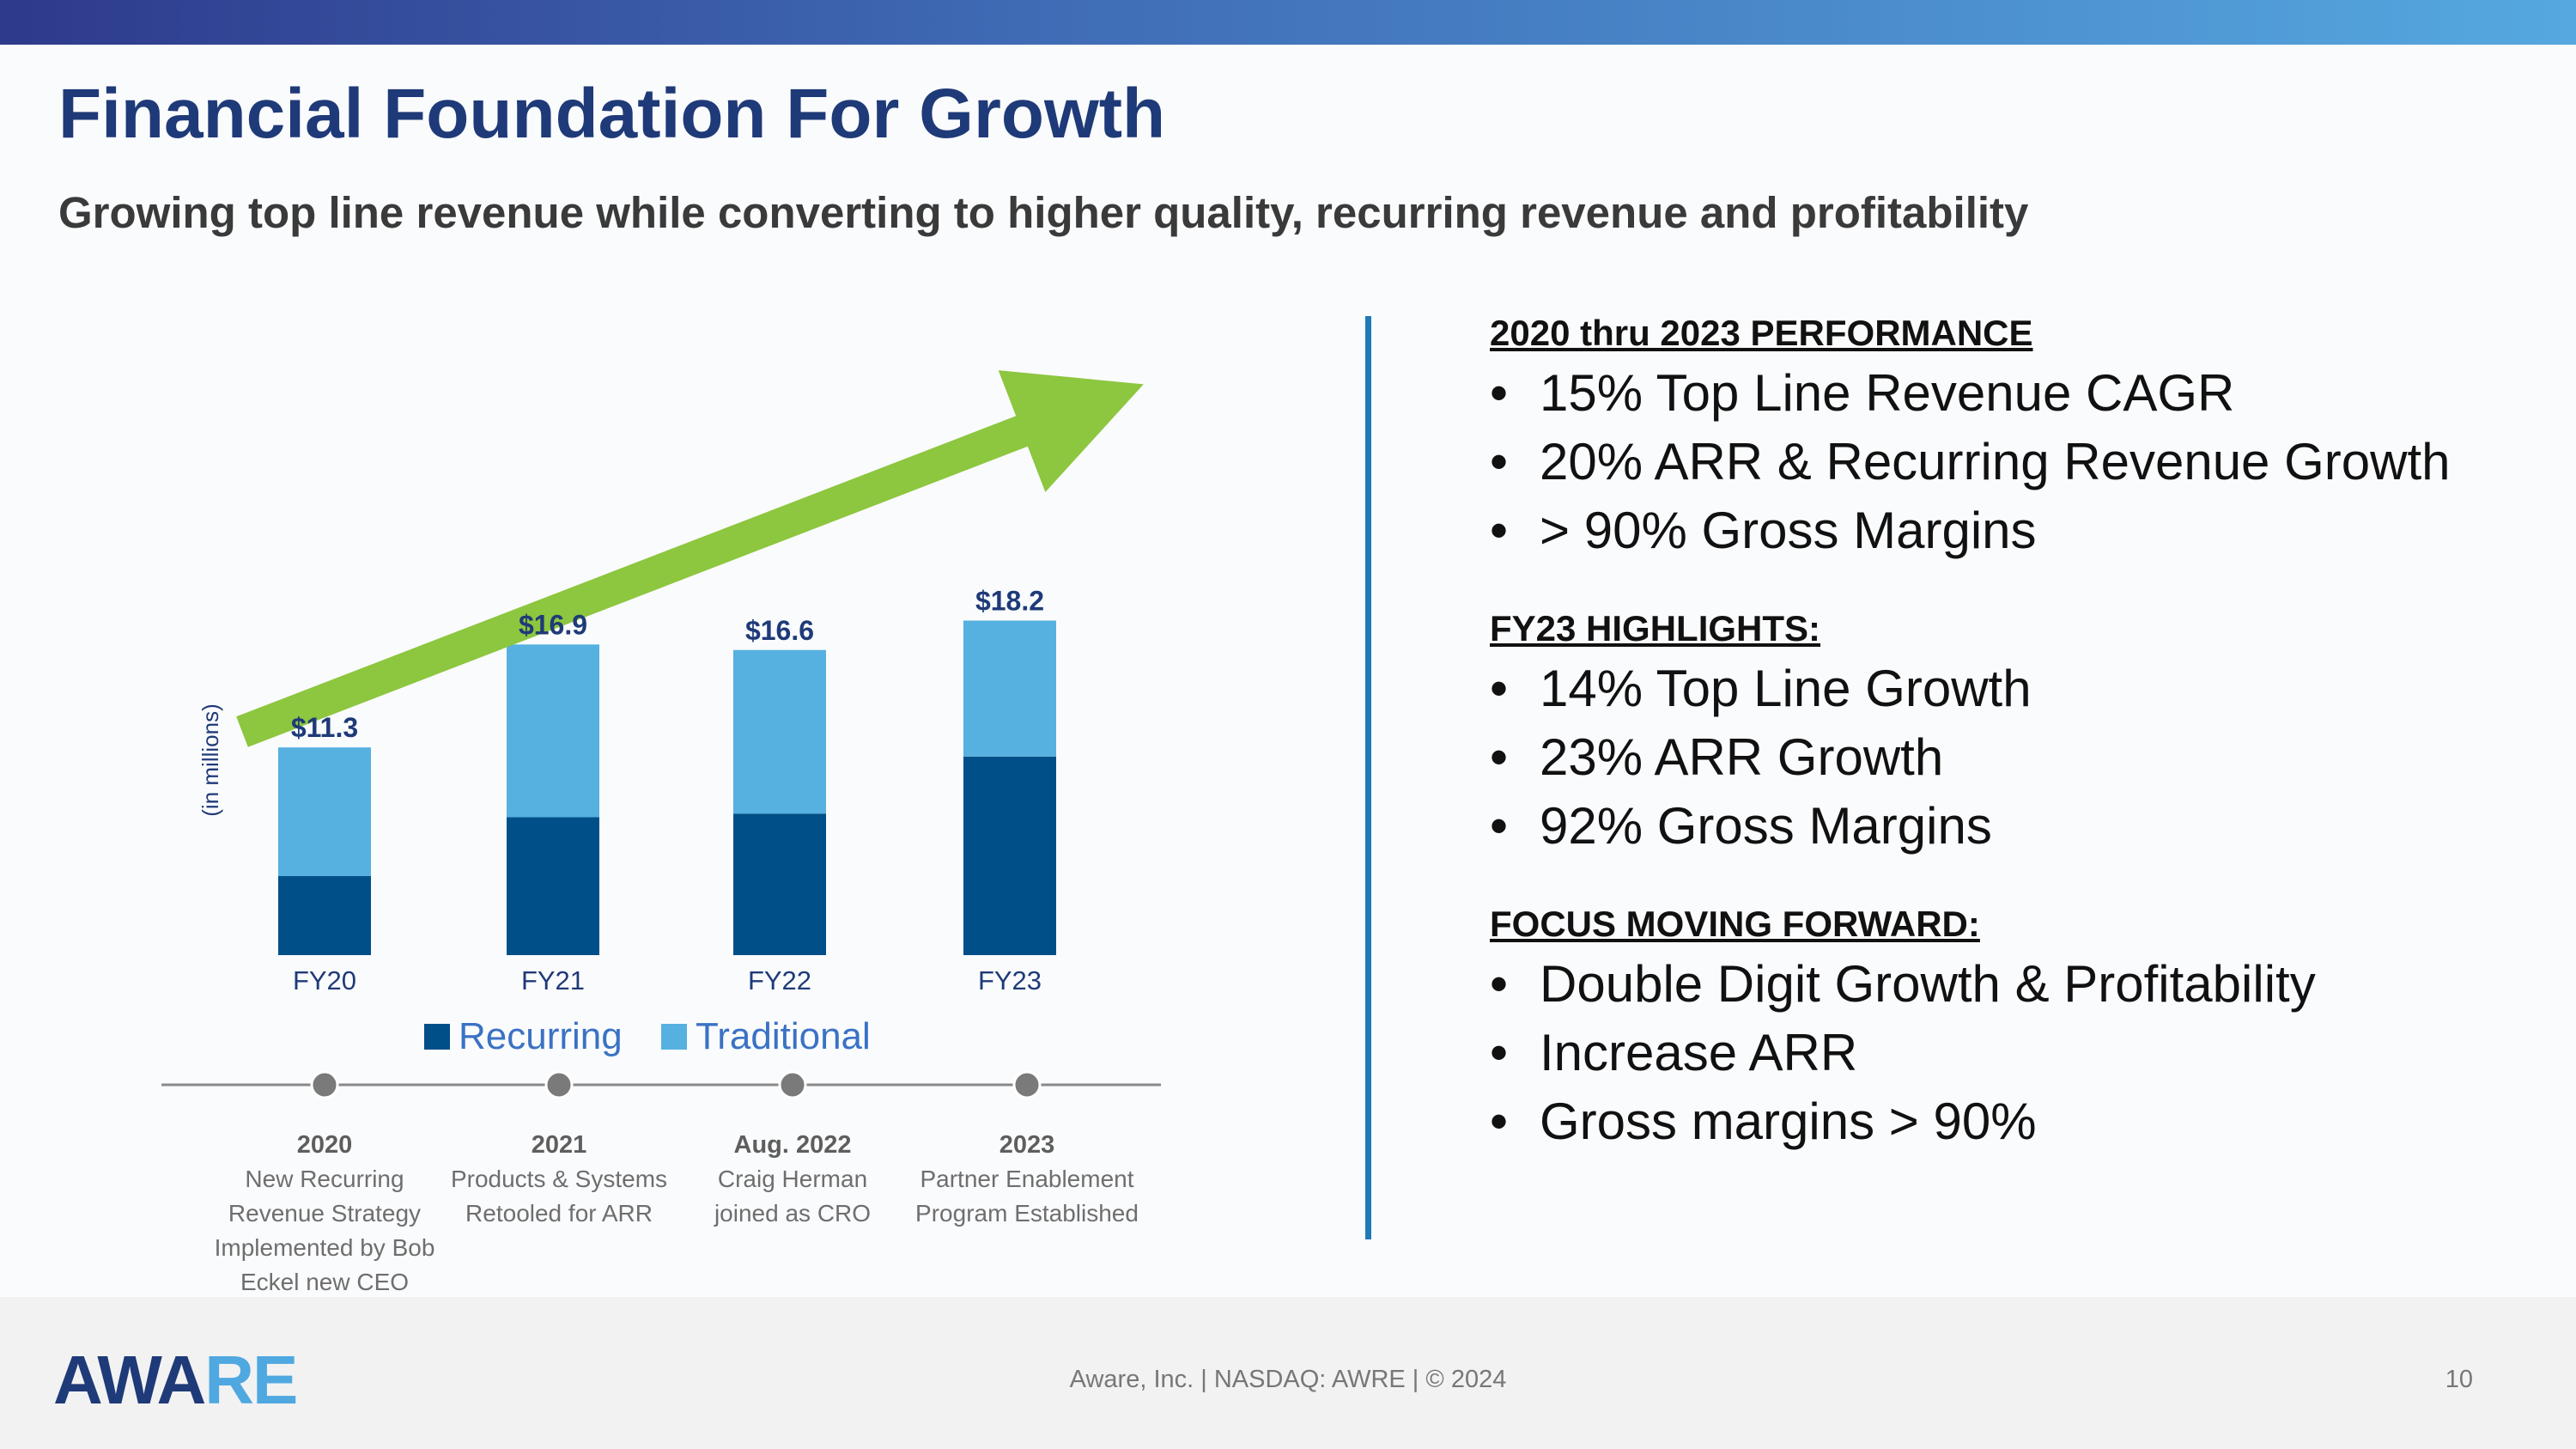  What do you see at coordinates (1009, 601) in the screenshot?
I see `bar-total-label: $18.2` at bounding box center [1009, 601].